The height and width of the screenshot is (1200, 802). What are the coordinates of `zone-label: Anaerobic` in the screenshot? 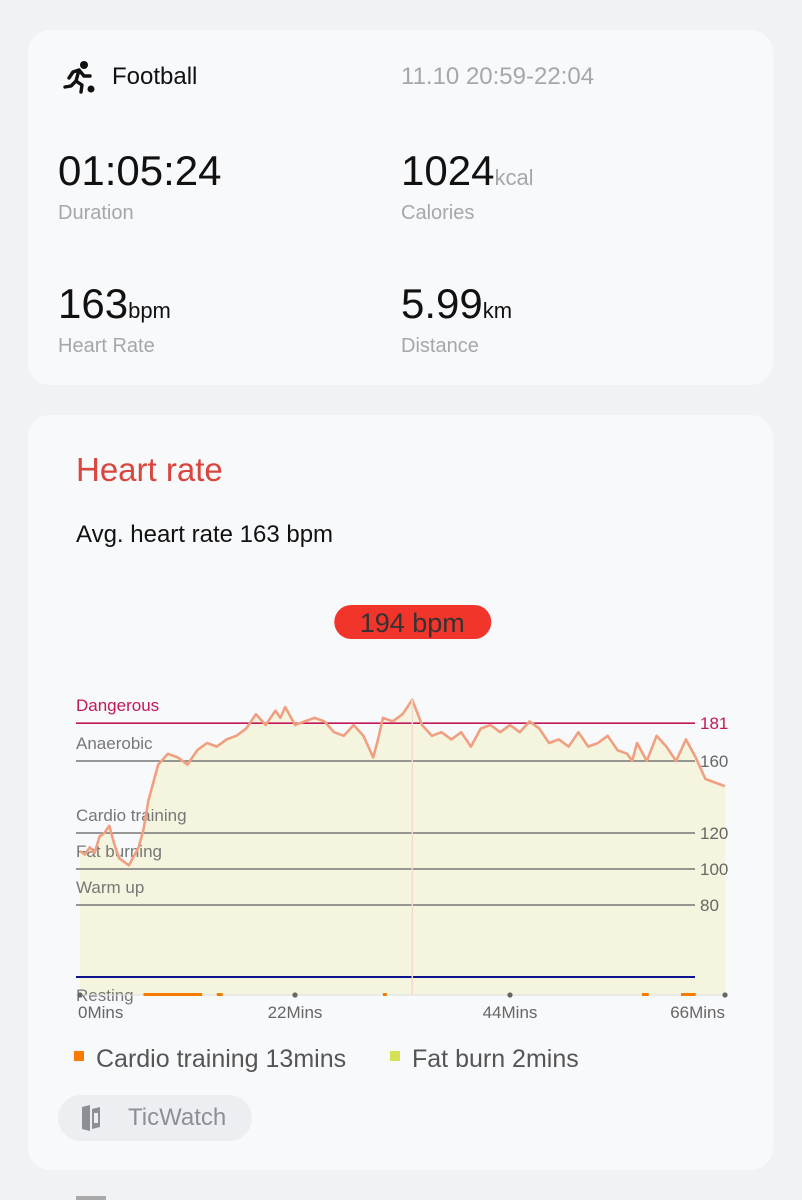 It's located at (114, 743).